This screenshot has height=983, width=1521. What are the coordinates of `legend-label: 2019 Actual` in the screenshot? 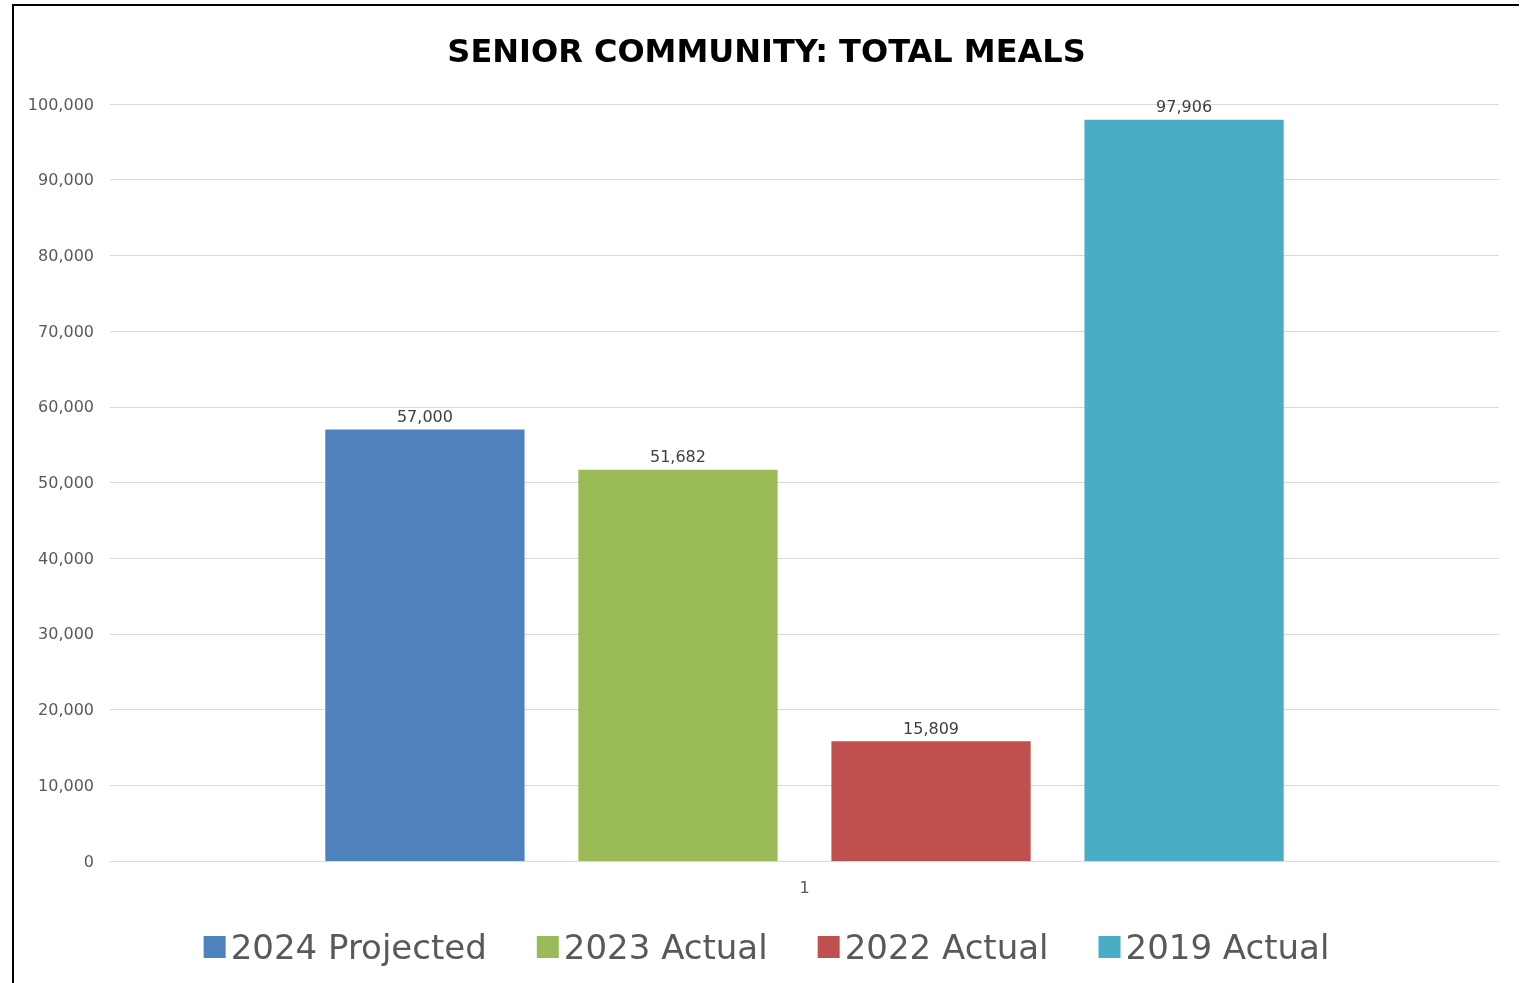 It's located at (1227, 947).